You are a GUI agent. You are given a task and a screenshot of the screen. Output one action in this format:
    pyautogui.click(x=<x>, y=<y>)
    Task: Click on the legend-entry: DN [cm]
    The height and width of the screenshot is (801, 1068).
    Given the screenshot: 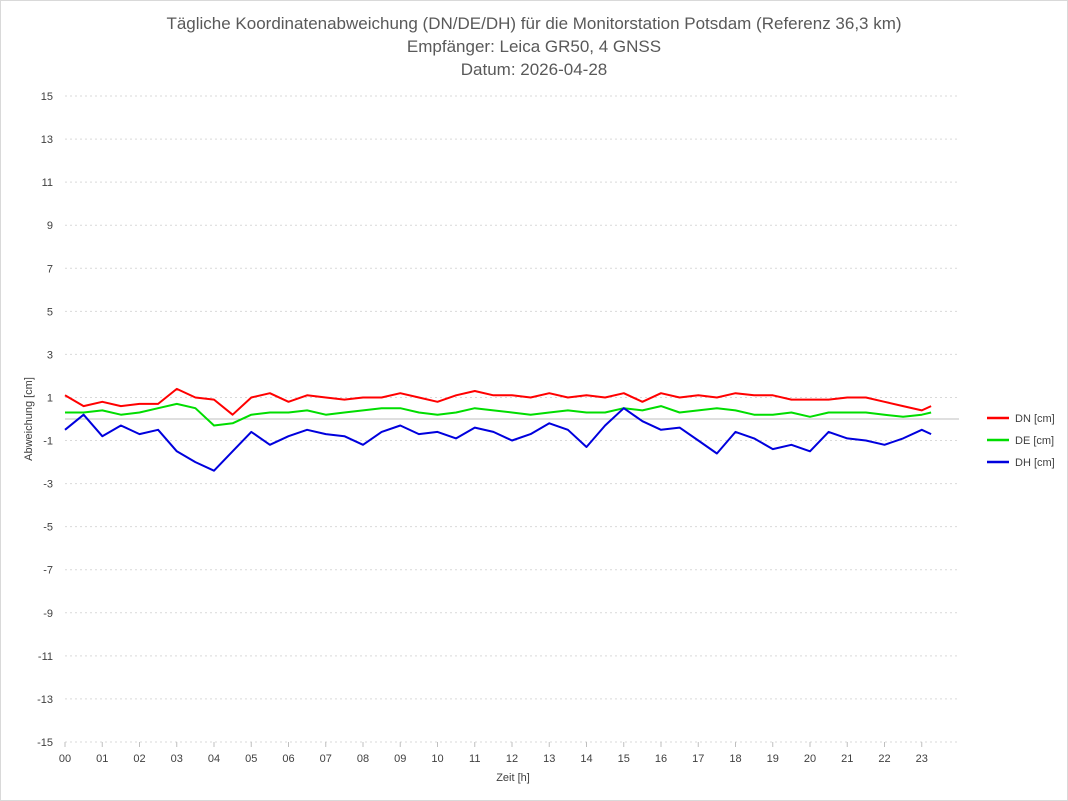 What is the action you would take?
    pyautogui.click(x=1035, y=419)
    